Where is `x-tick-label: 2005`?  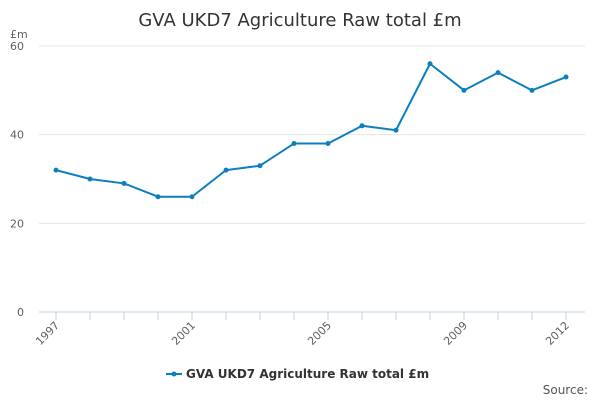 x-tick-label: 2005 is located at coordinates (319, 333).